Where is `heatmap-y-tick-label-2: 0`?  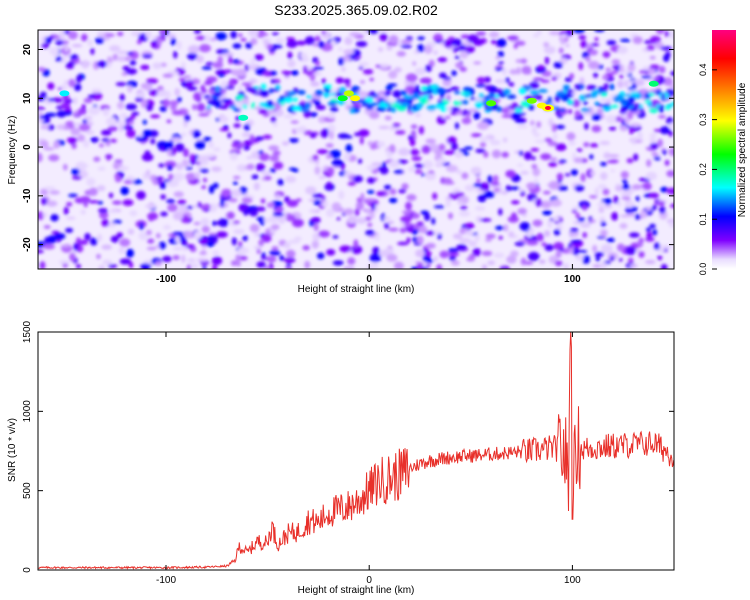
heatmap-y-tick-label-2: 0 is located at coordinates (27, 147).